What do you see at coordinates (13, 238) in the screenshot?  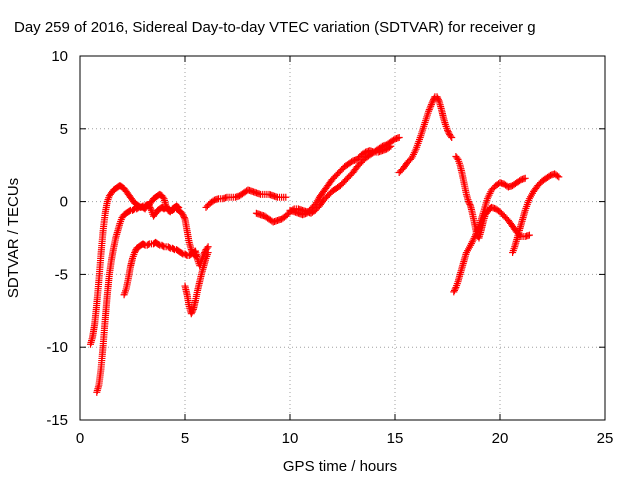 I see `y-axis-label: SDTVAR / TECUs` at bounding box center [13, 238].